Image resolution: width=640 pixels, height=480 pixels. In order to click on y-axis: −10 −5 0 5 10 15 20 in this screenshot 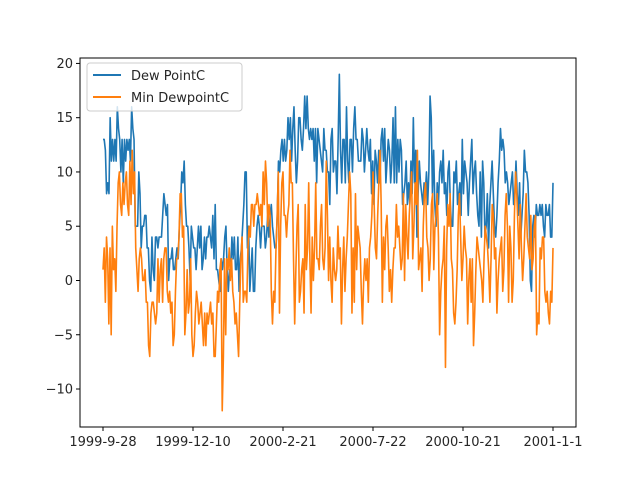, I will do `click(63, 227)`.